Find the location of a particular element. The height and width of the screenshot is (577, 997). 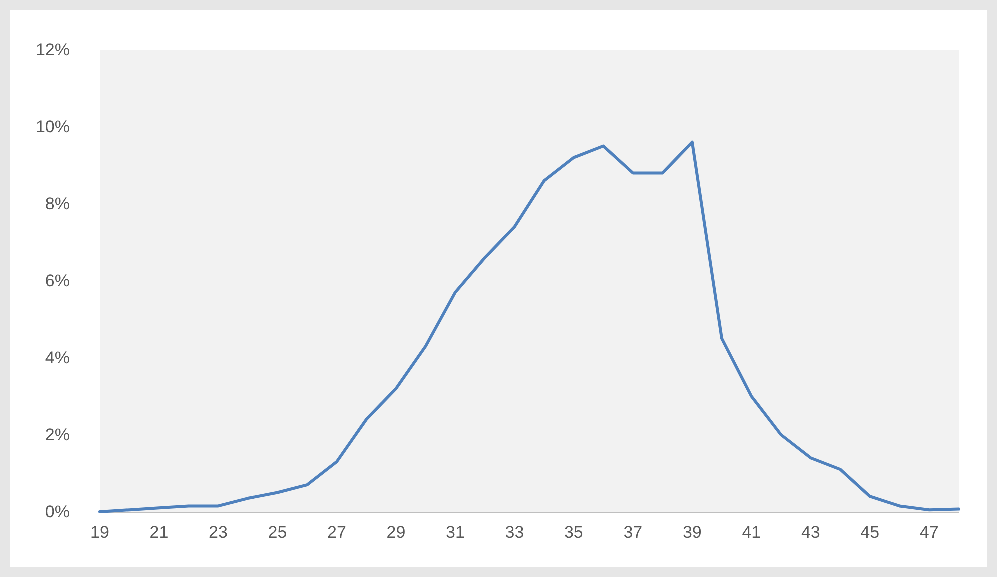

x-tick-label: 25 is located at coordinates (278, 532).